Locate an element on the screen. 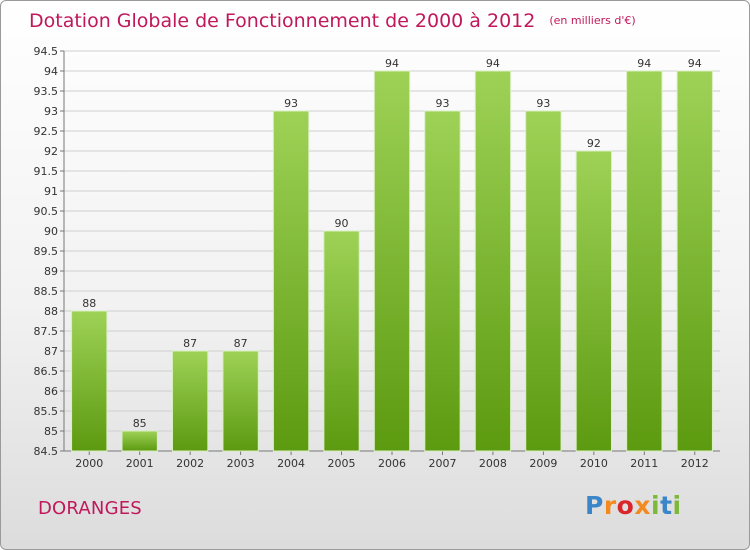  data-label-2007: 93 is located at coordinates (442, 103).